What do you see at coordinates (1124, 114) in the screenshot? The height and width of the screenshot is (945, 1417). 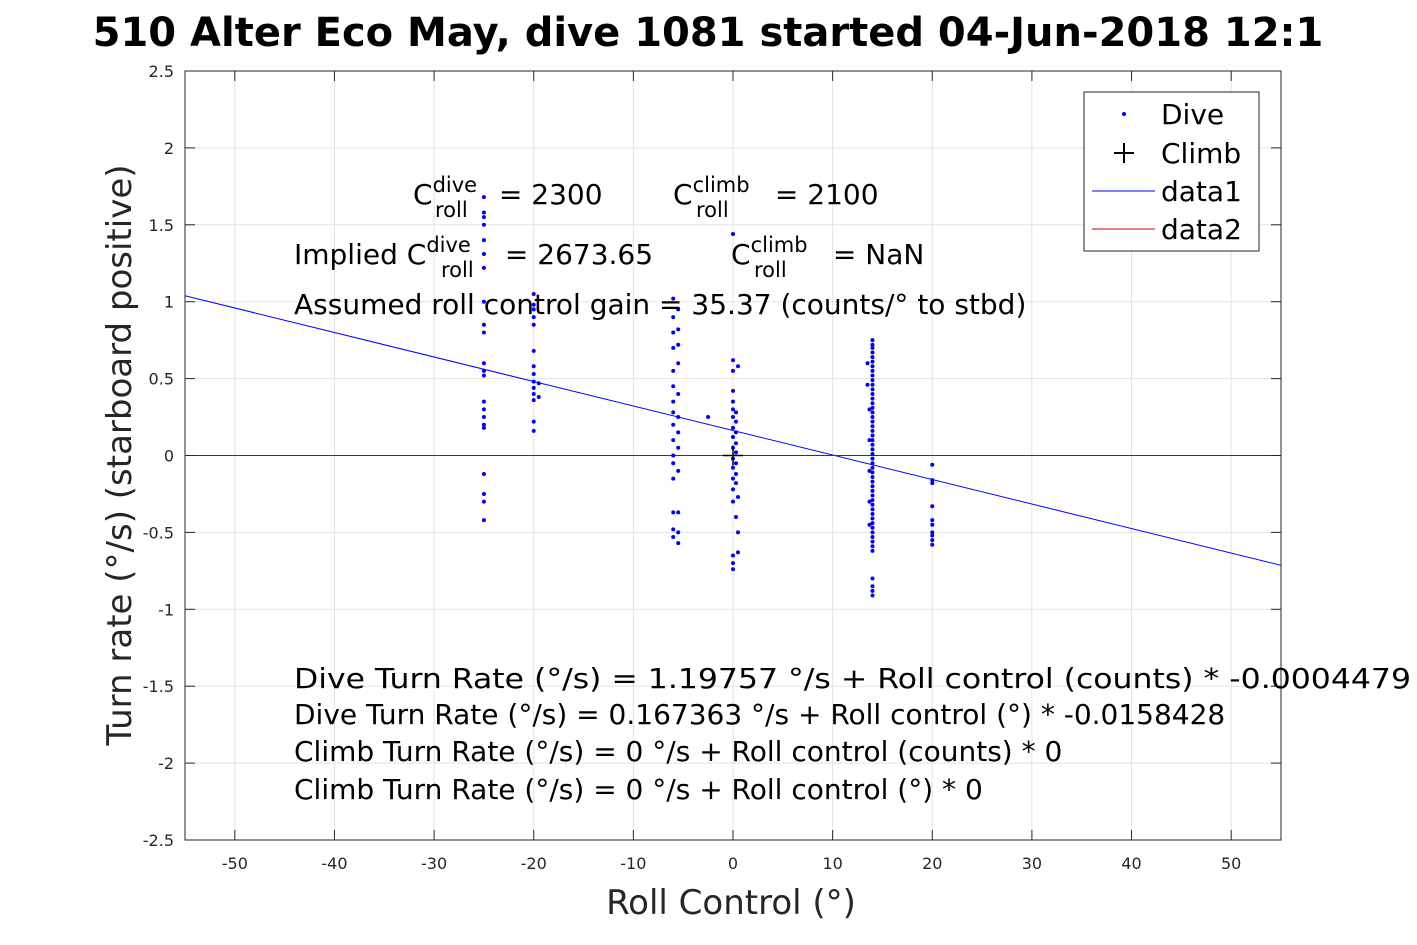 I see `legend-dive-marker` at bounding box center [1124, 114].